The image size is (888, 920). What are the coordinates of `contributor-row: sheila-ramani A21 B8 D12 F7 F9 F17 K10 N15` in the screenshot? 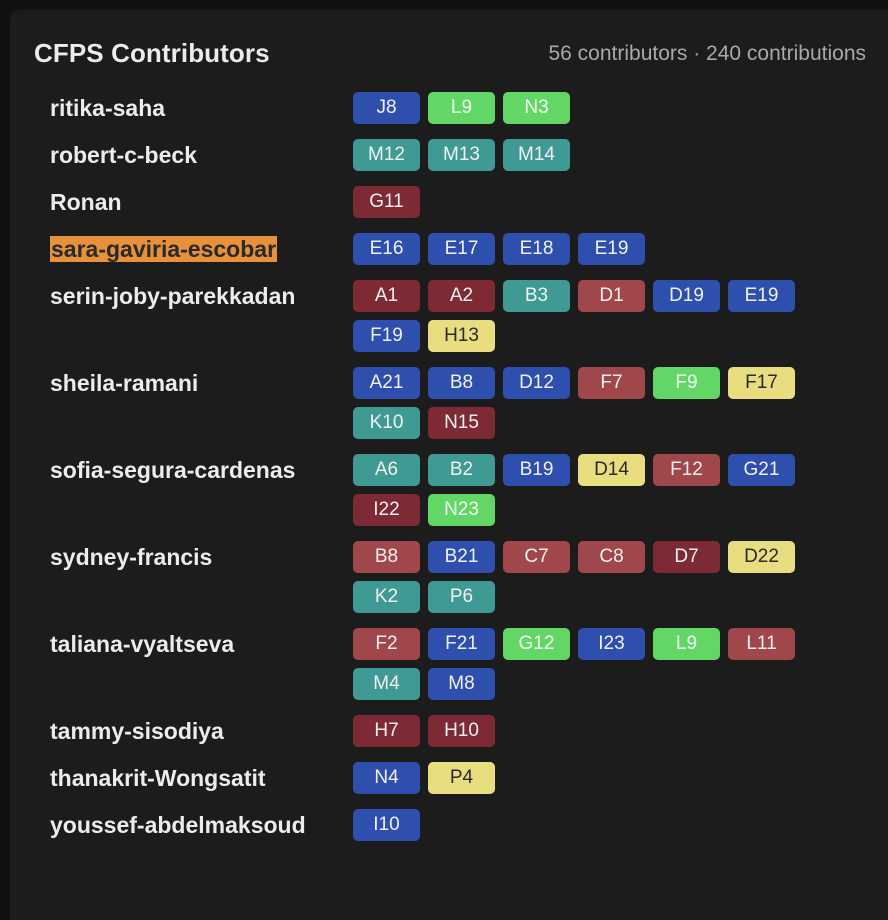 It's located at (460, 403).